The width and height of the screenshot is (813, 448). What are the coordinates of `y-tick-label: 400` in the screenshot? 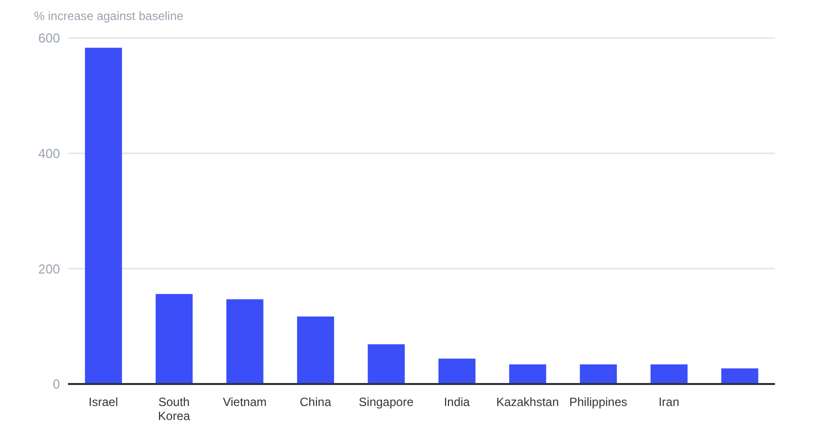 It's located at (49, 153).